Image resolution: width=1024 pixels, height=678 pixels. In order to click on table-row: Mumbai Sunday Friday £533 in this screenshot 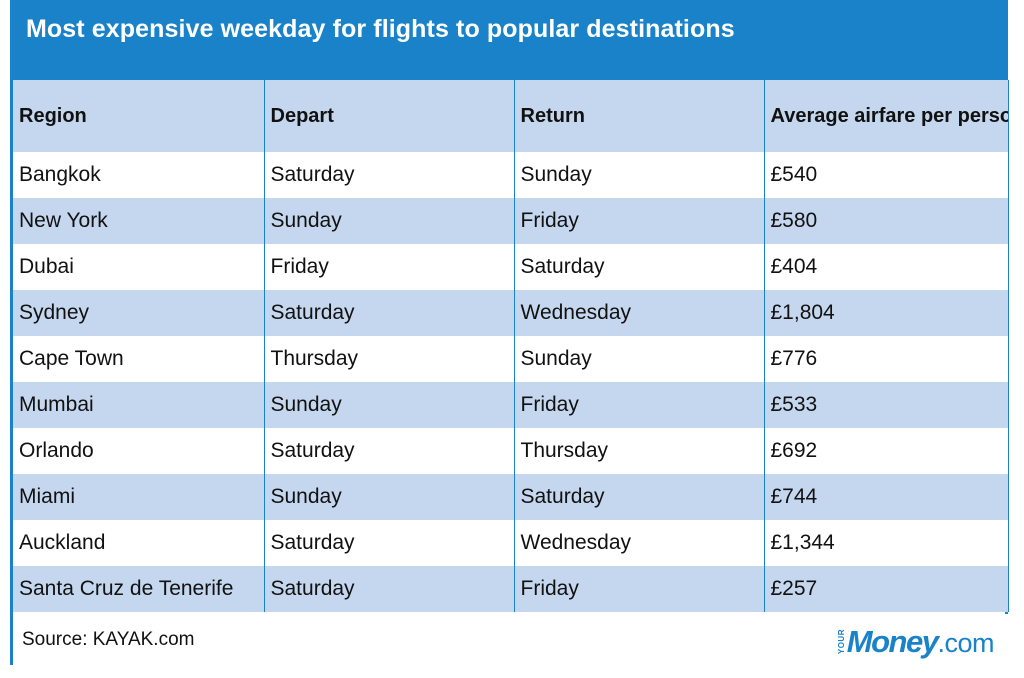, I will do `click(511, 405)`.